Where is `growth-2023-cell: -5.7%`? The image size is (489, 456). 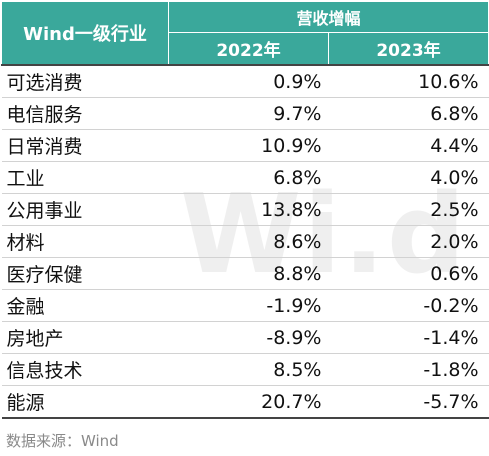 growth-2023-cell: -5.7% is located at coordinates (408, 402).